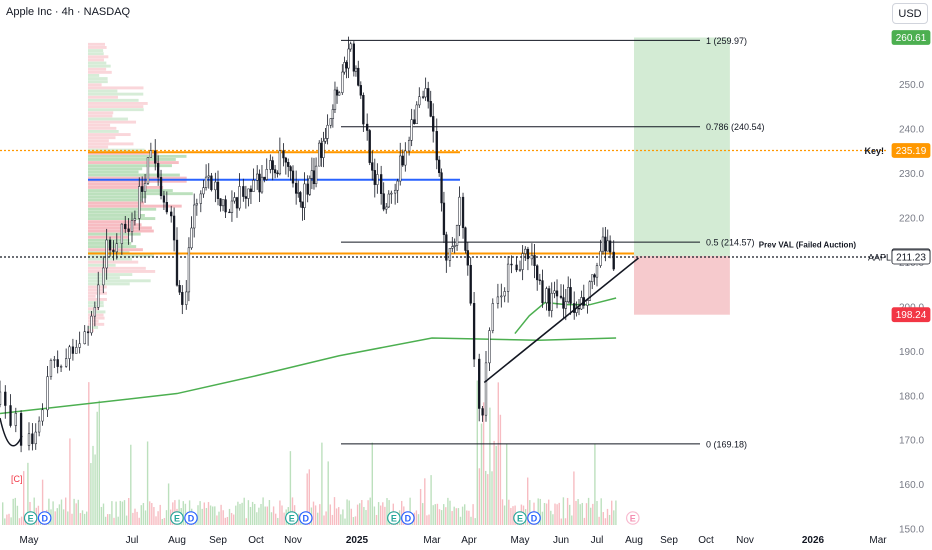 This screenshot has width=932, height=550. What do you see at coordinates (394, 519) in the screenshot?
I see `marker-letter: E` at bounding box center [394, 519].